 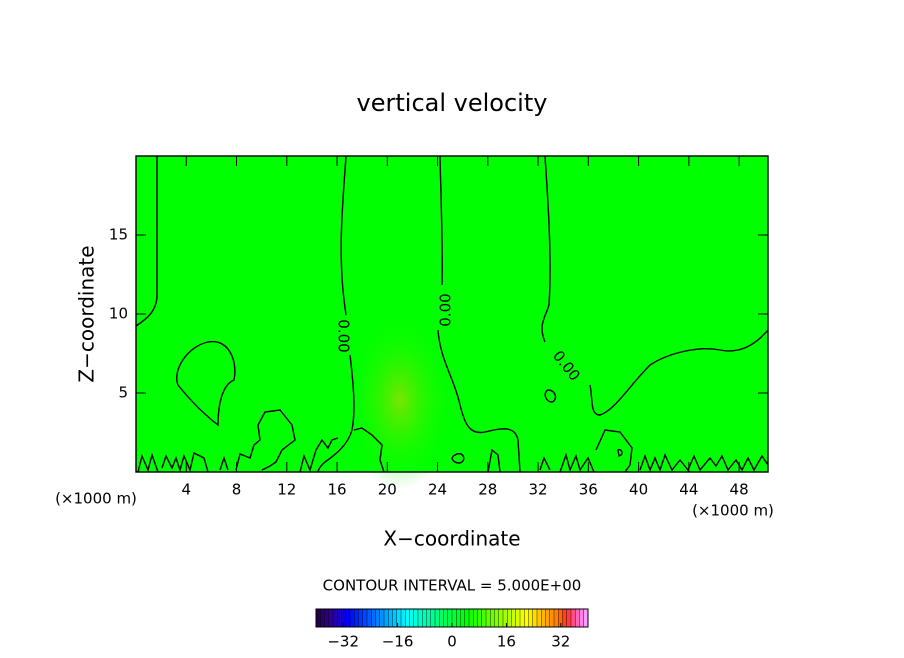 What do you see at coordinates (739, 490) in the screenshot?
I see `x-tick-label: 48` at bounding box center [739, 490].